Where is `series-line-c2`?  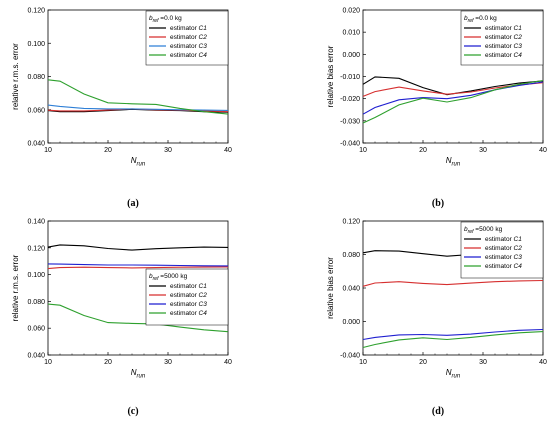
series-line-c2 is located at coordinates (453, 283).